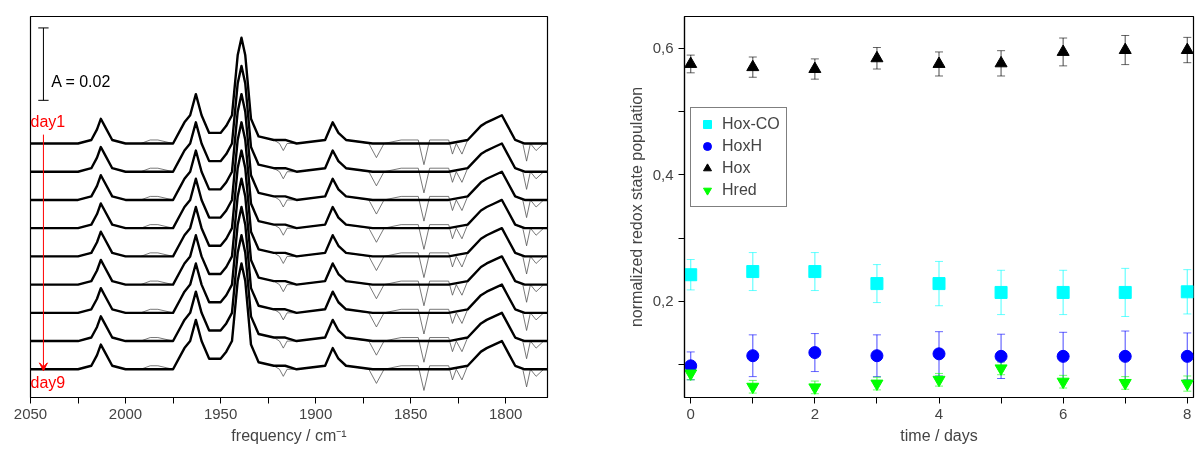 The image size is (1198, 460). Describe the element at coordinates (742, 146) in the screenshot. I see `legend-label: HoxH` at that location.